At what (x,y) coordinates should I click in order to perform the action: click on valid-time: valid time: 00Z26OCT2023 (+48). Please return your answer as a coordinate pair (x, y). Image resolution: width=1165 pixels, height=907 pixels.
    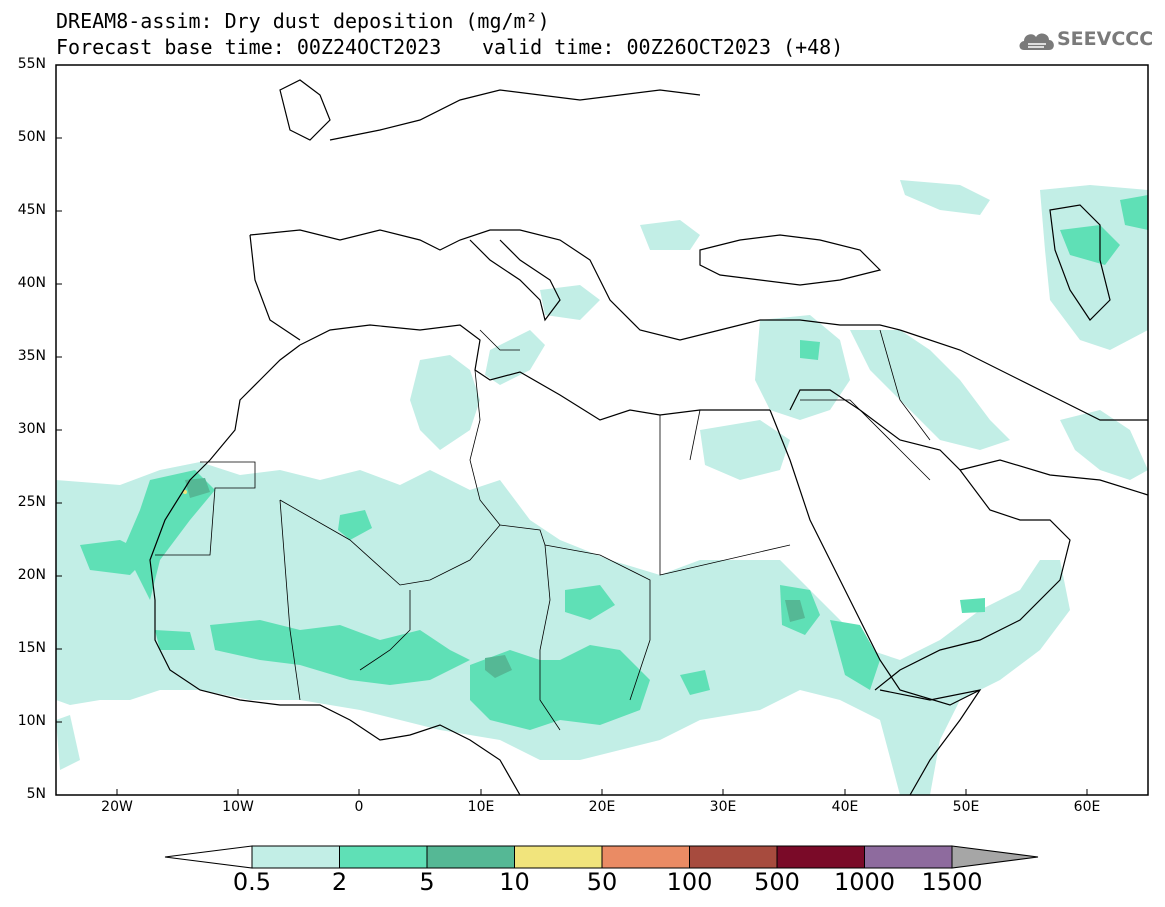
    Looking at the image, I should click on (663, 47).